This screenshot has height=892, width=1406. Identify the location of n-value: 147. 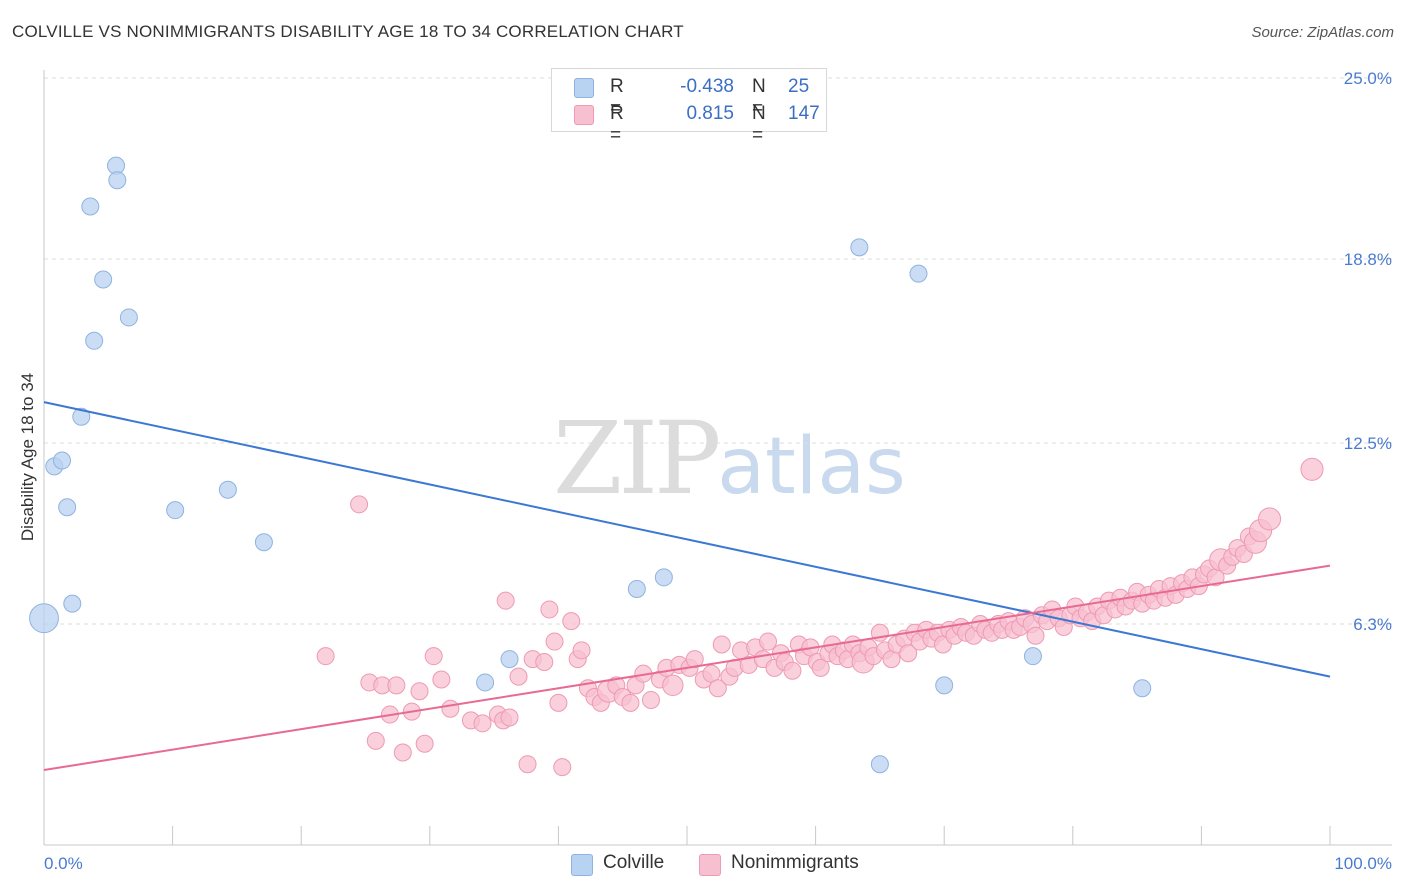
(804, 113).